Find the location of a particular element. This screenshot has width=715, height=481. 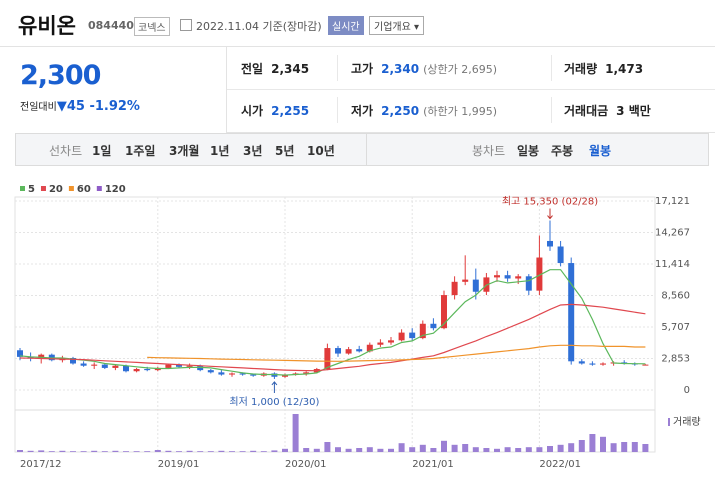

candle-chart-label: 봉차트 is located at coordinates (489, 151).